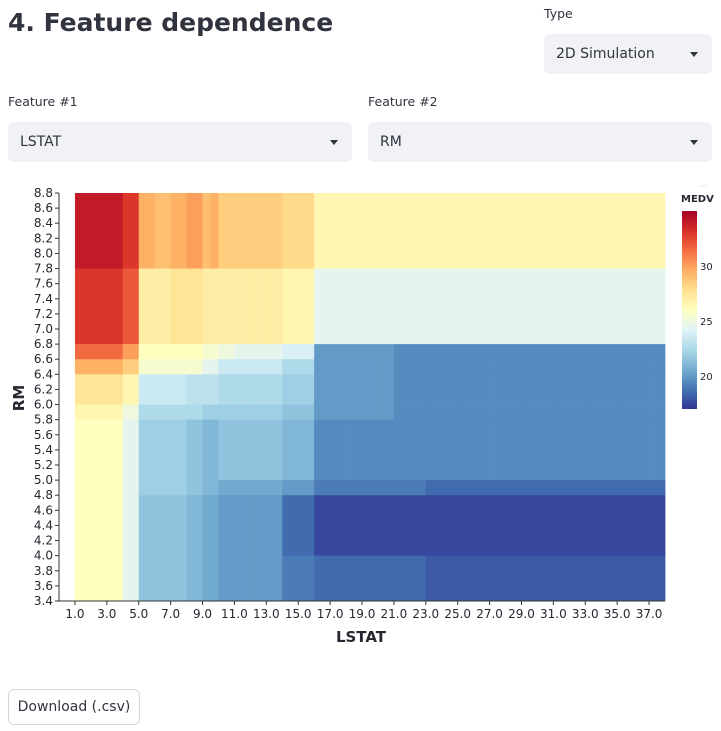  I want to click on more-options-icon: ···, so click(703, 186).